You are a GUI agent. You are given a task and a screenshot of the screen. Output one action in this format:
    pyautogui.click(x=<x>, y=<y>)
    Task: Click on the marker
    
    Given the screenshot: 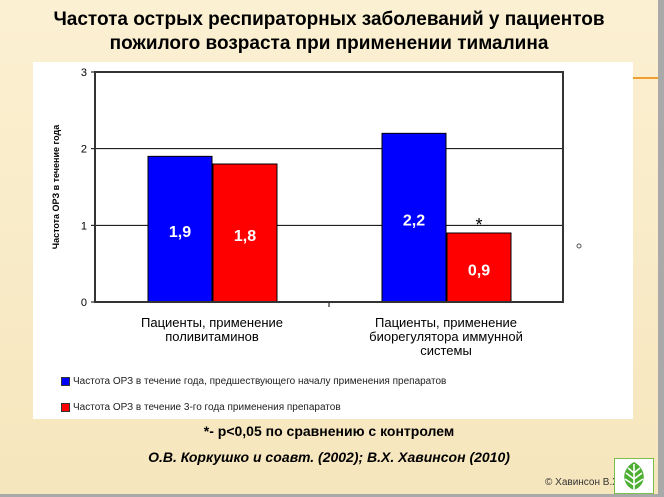 What is the action you would take?
    pyautogui.click(x=579, y=246)
    